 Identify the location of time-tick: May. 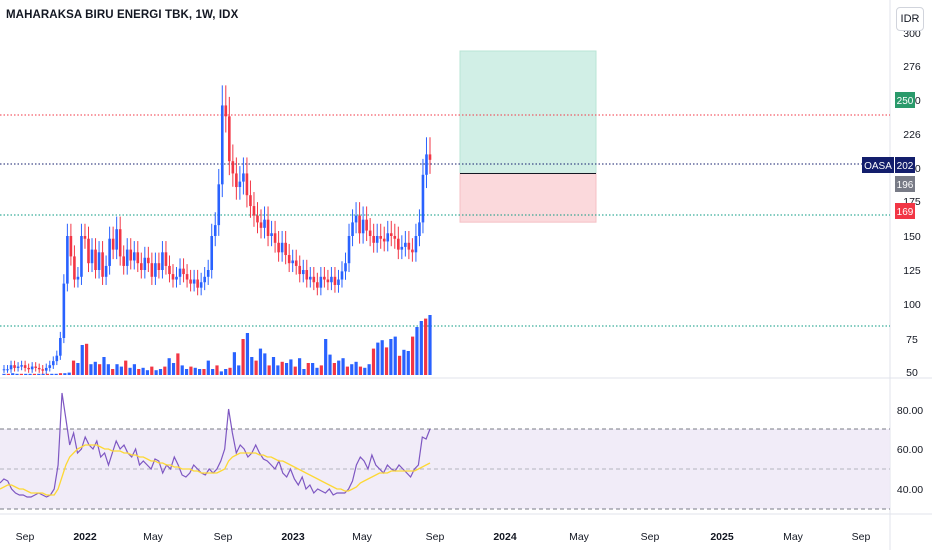
(793, 537).